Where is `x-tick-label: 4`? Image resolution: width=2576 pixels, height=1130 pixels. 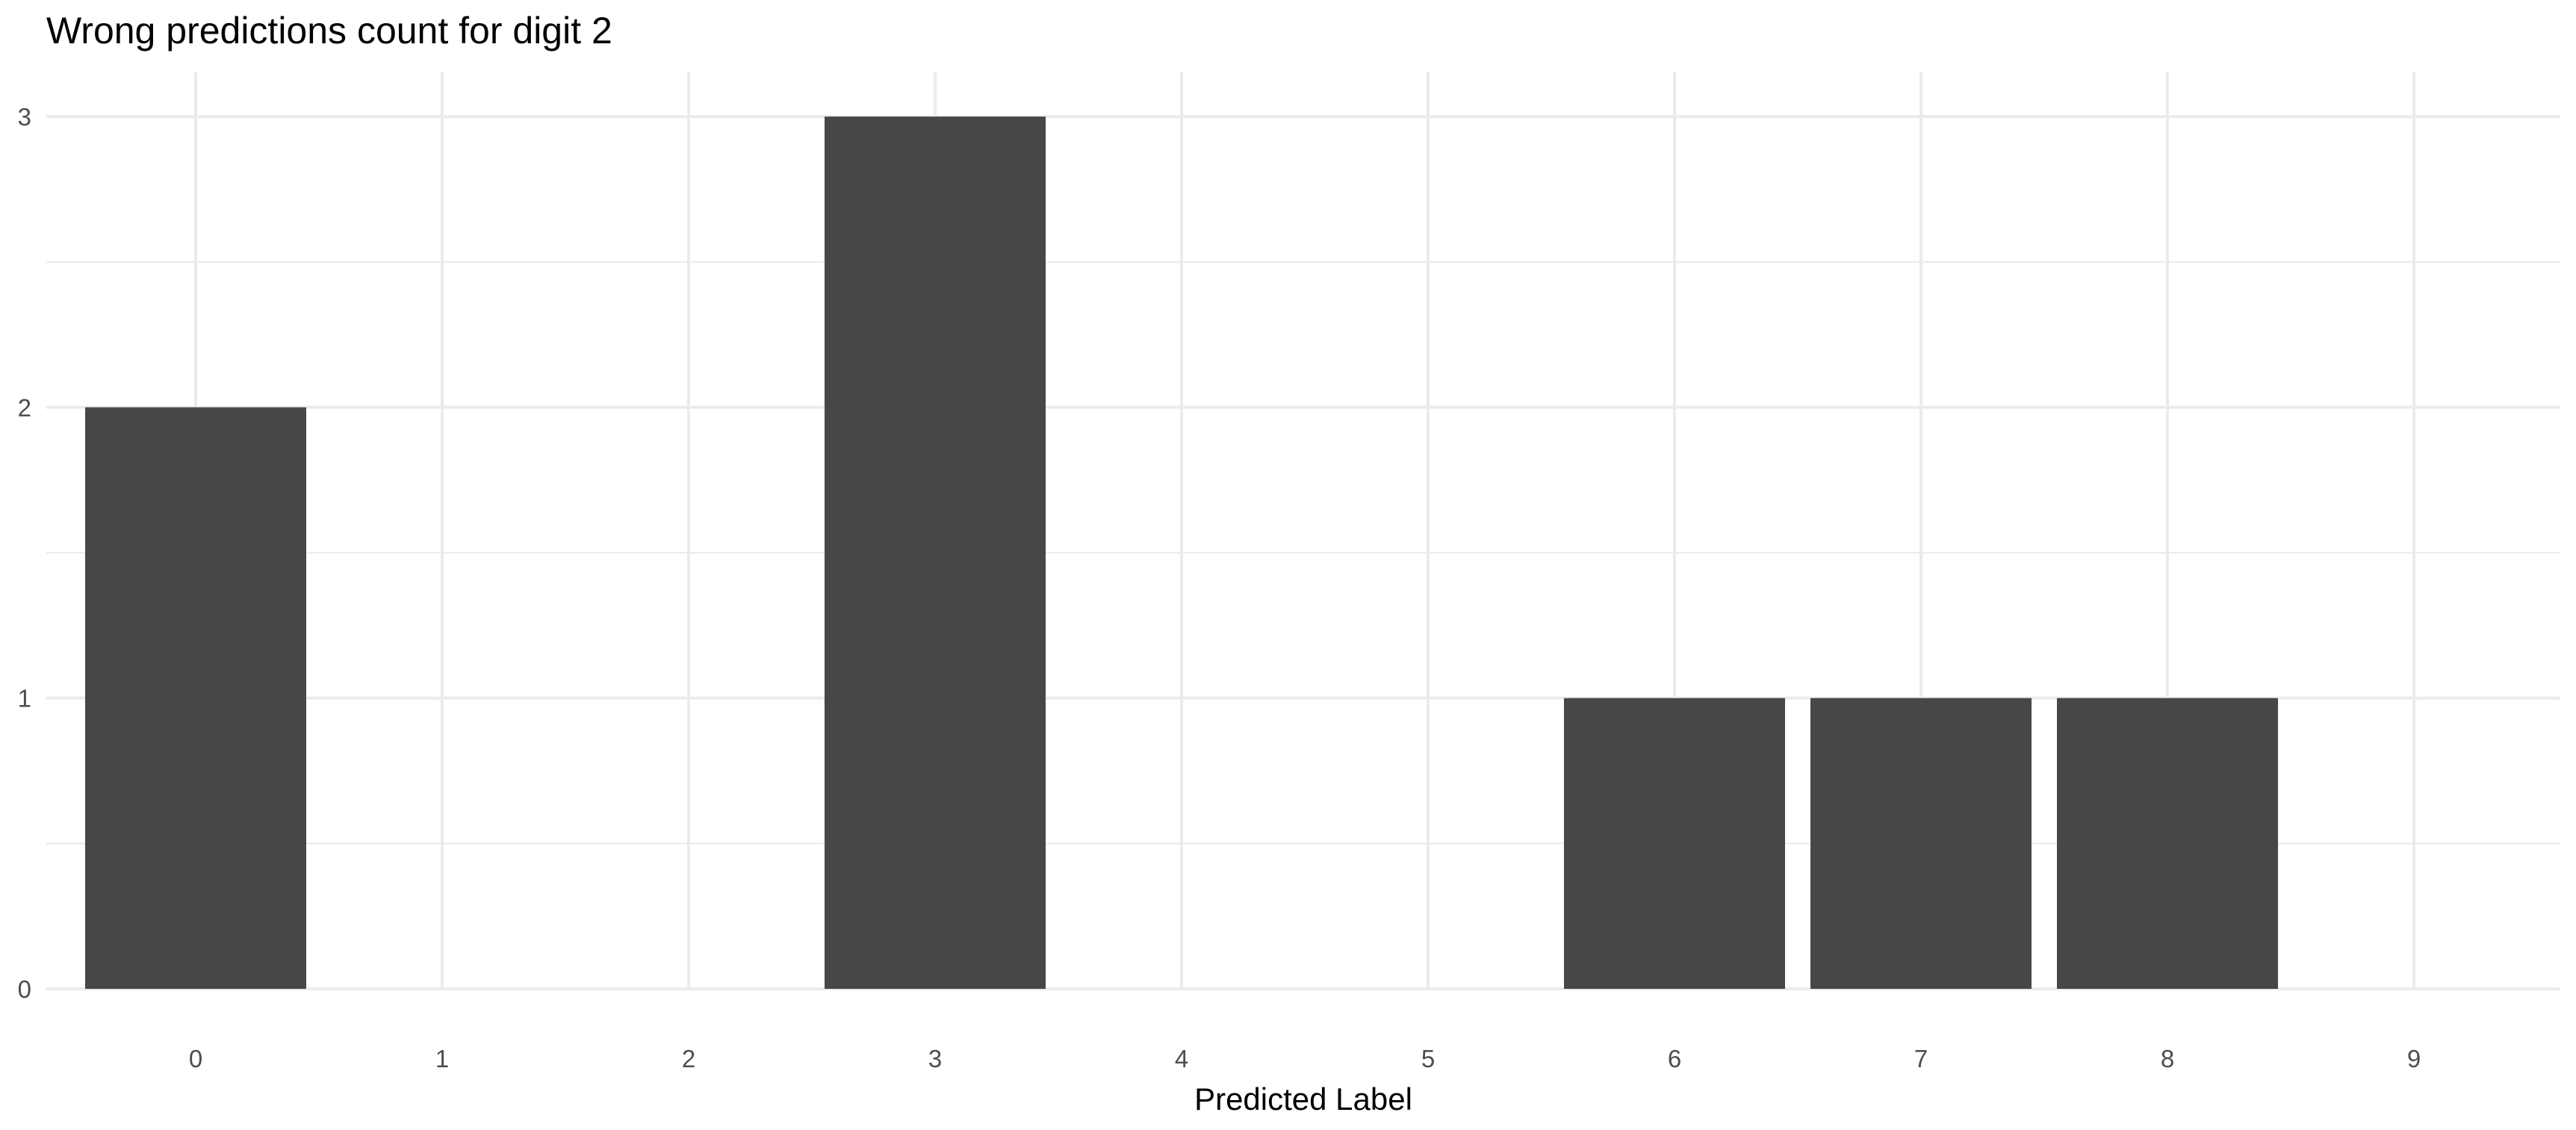 x-tick-label: 4 is located at coordinates (1182, 1058).